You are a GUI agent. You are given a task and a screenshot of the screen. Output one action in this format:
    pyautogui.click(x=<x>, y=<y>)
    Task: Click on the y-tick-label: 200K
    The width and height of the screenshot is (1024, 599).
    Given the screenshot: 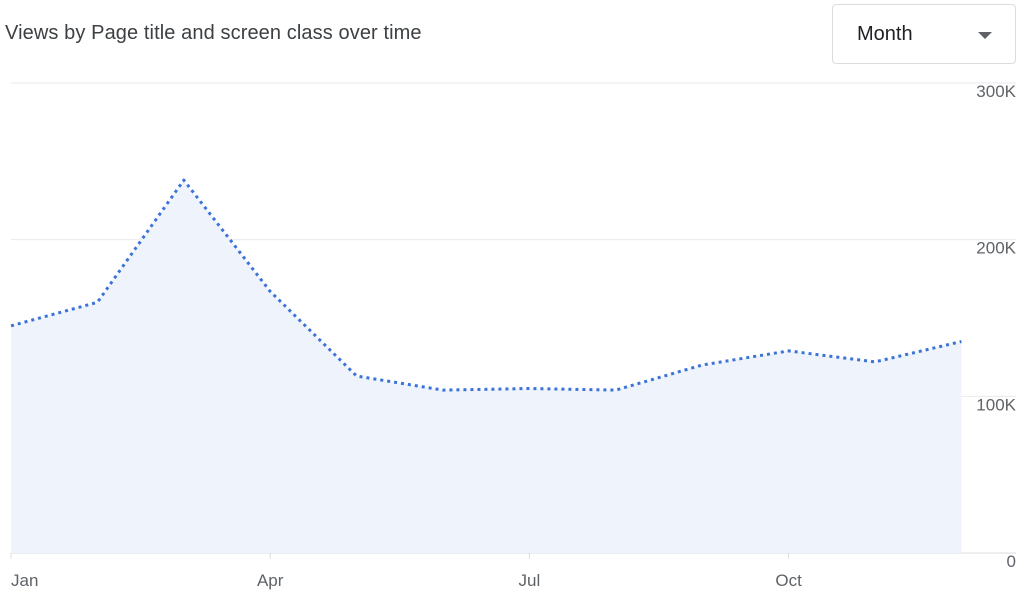 What is the action you would take?
    pyautogui.click(x=996, y=248)
    